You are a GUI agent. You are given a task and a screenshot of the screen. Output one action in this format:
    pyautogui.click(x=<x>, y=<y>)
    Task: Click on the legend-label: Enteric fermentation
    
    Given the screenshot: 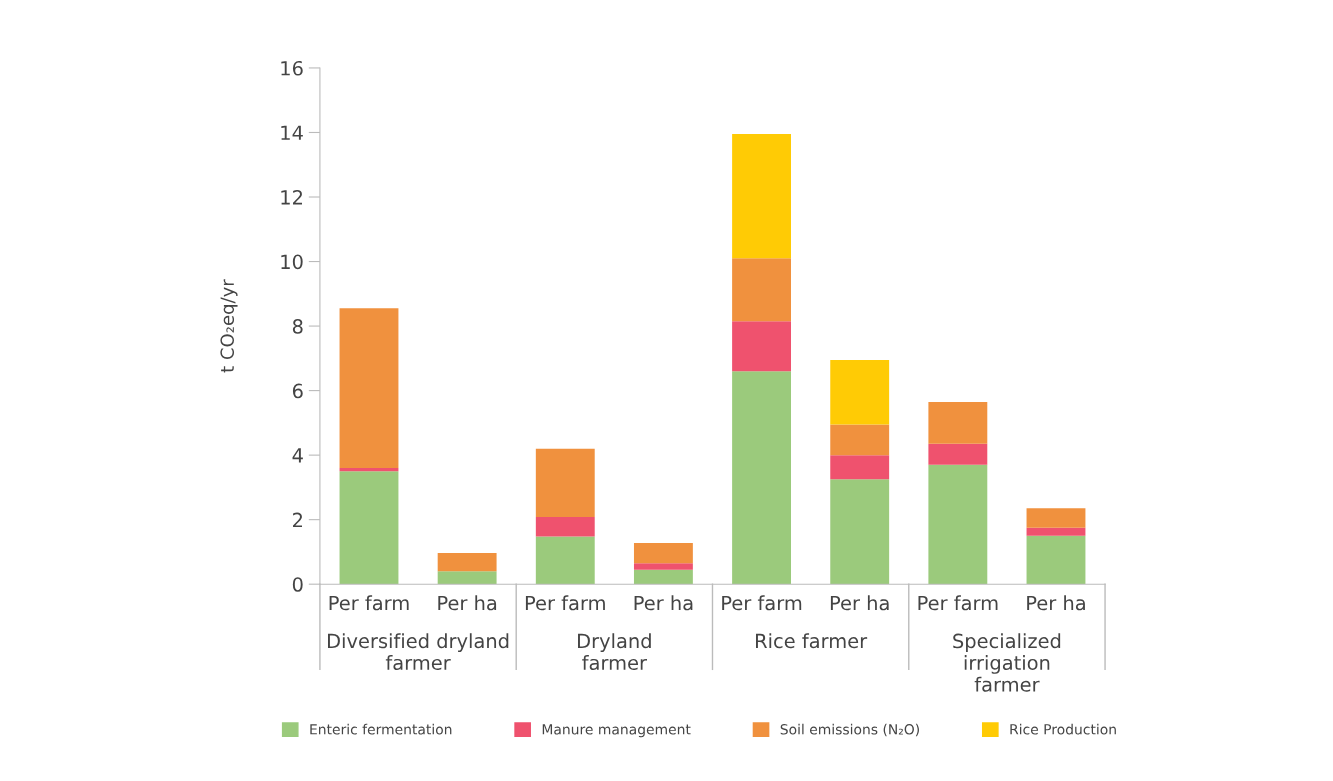 What is the action you would take?
    pyautogui.click(x=381, y=729)
    